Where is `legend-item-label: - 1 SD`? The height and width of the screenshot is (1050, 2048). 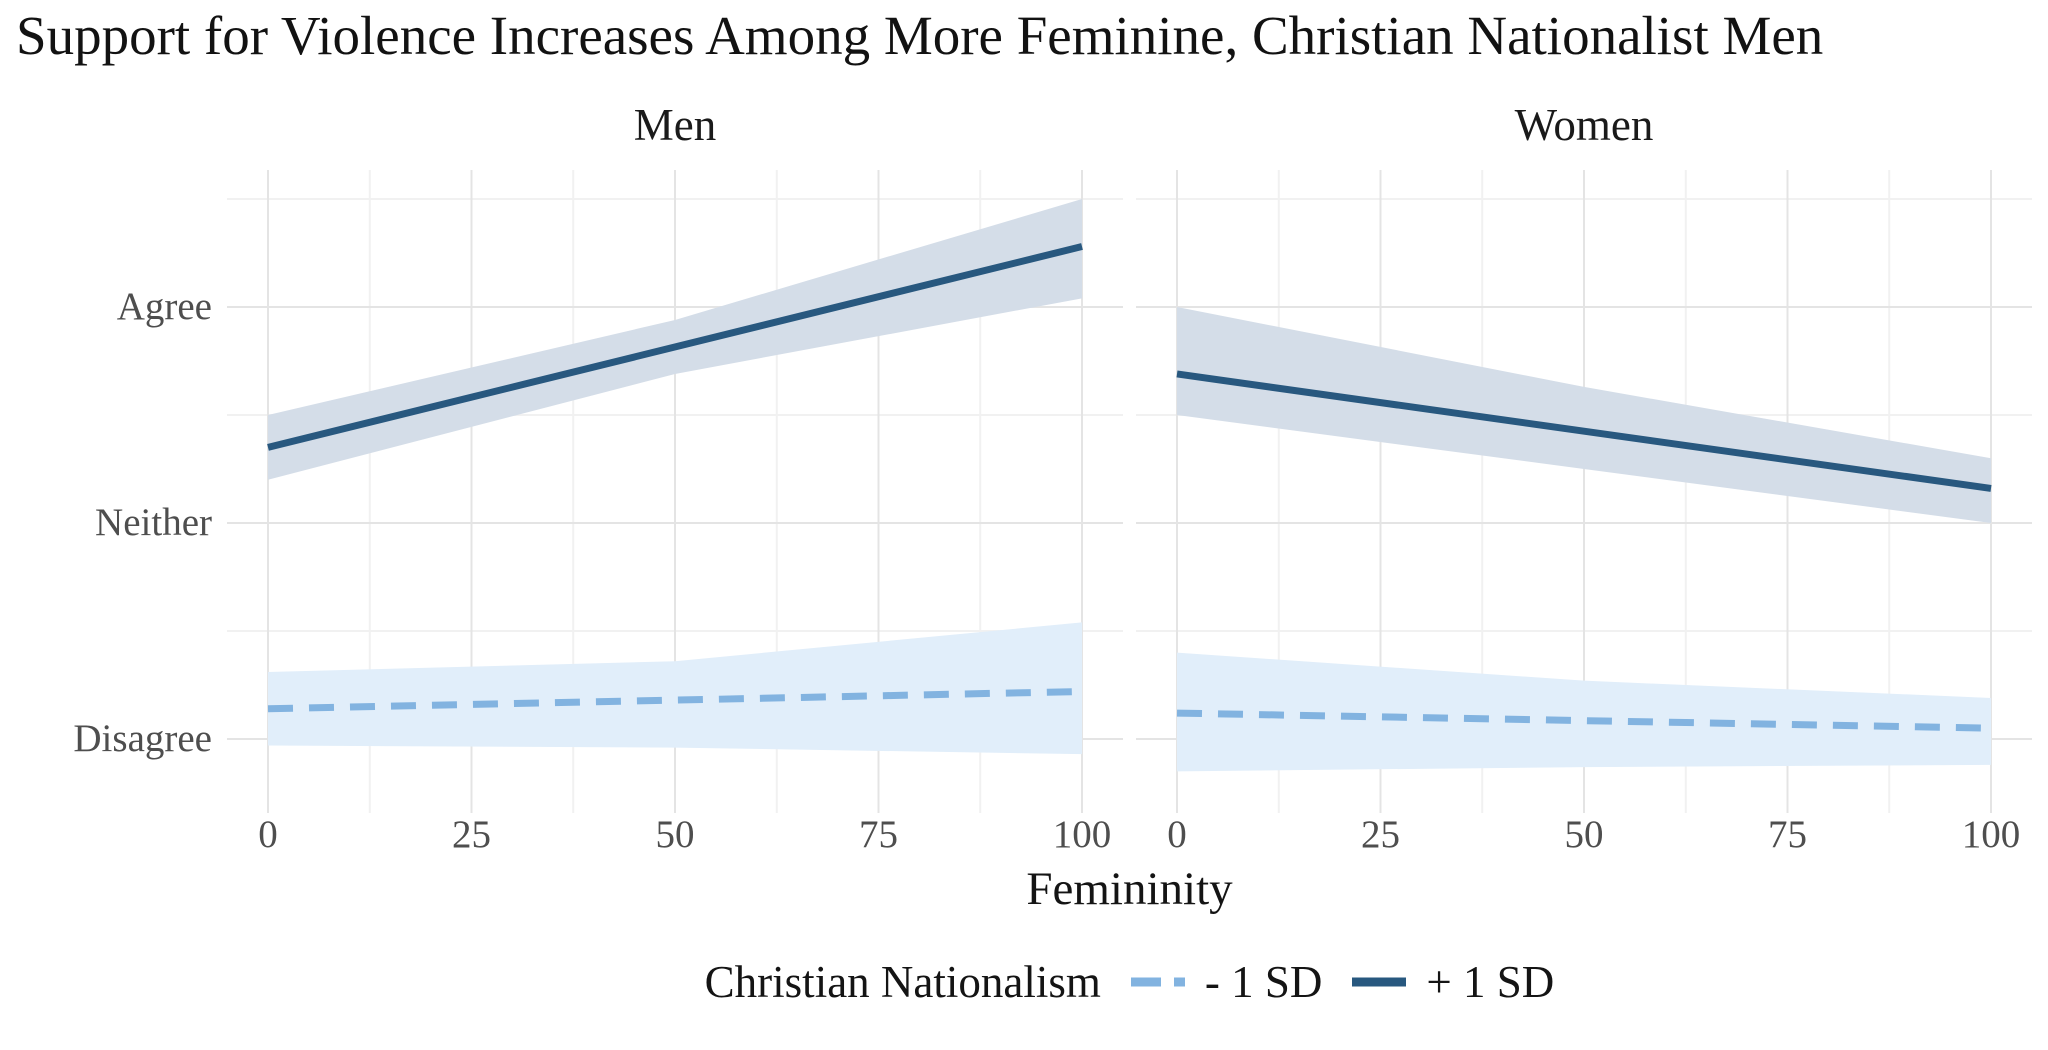 legend-item-label: - 1 SD is located at coordinates (1263, 982).